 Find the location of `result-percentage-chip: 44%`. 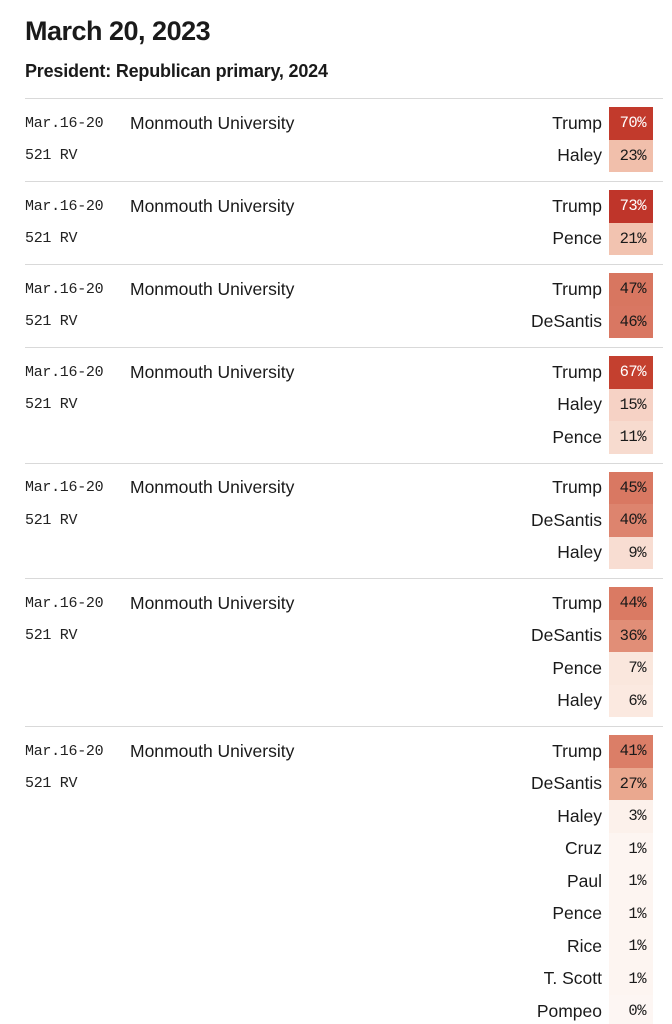

result-percentage-chip: 44% is located at coordinates (631, 603).